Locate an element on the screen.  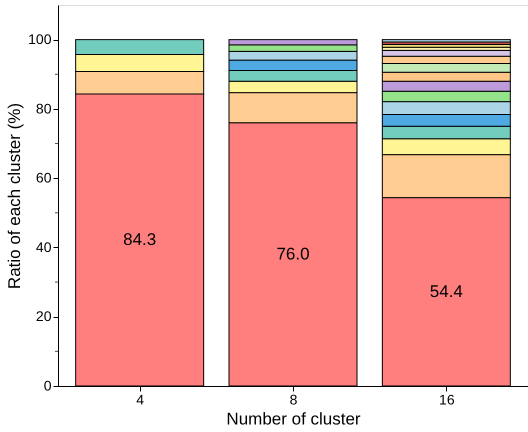
data-label: 54.4 is located at coordinates (446, 291).